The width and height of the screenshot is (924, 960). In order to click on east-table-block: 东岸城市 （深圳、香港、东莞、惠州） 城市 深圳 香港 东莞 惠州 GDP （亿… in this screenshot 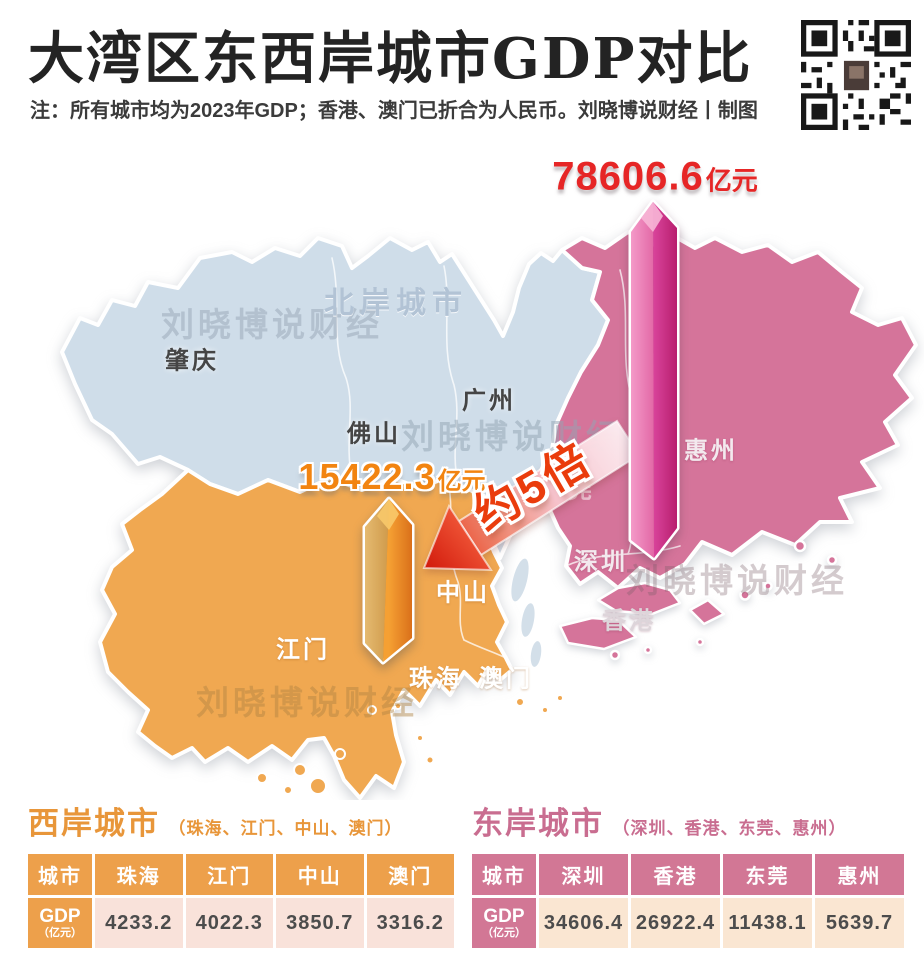, I will do `click(688, 873)`.